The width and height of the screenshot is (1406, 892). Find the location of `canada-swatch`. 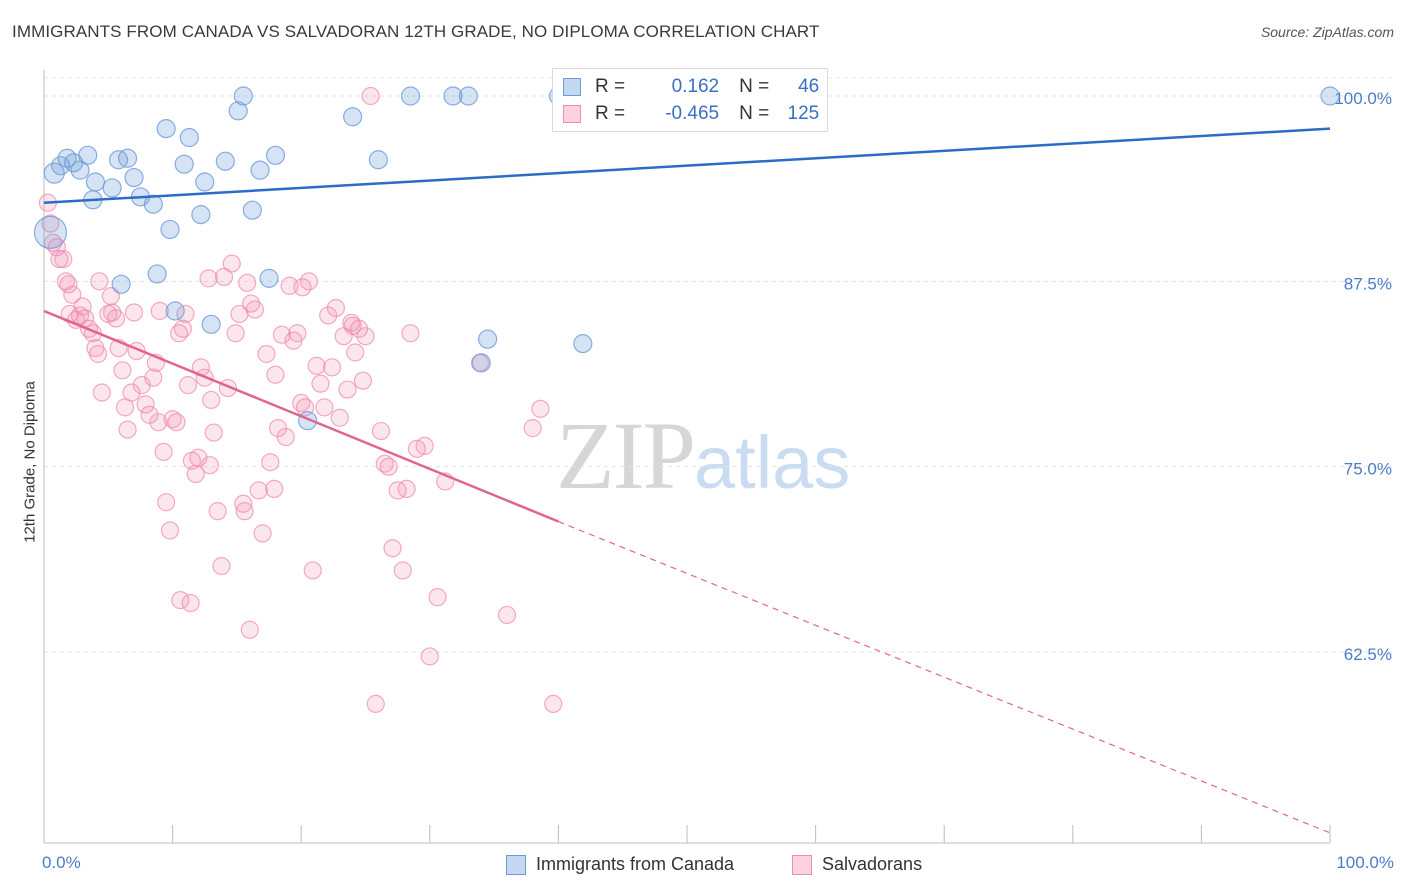

canada-swatch is located at coordinates (572, 87).